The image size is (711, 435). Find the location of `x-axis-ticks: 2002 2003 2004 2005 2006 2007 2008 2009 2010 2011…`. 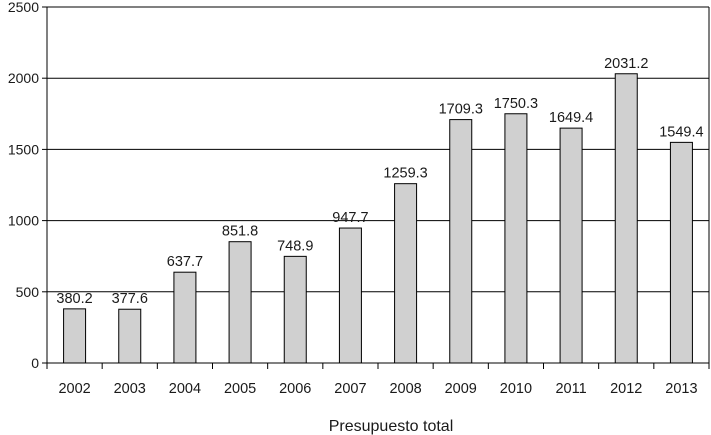

x-axis-ticks: 2002 2003 2004 2005 2006 2007 2008 2009 2010 2011… is located at coordinates (378, 380).